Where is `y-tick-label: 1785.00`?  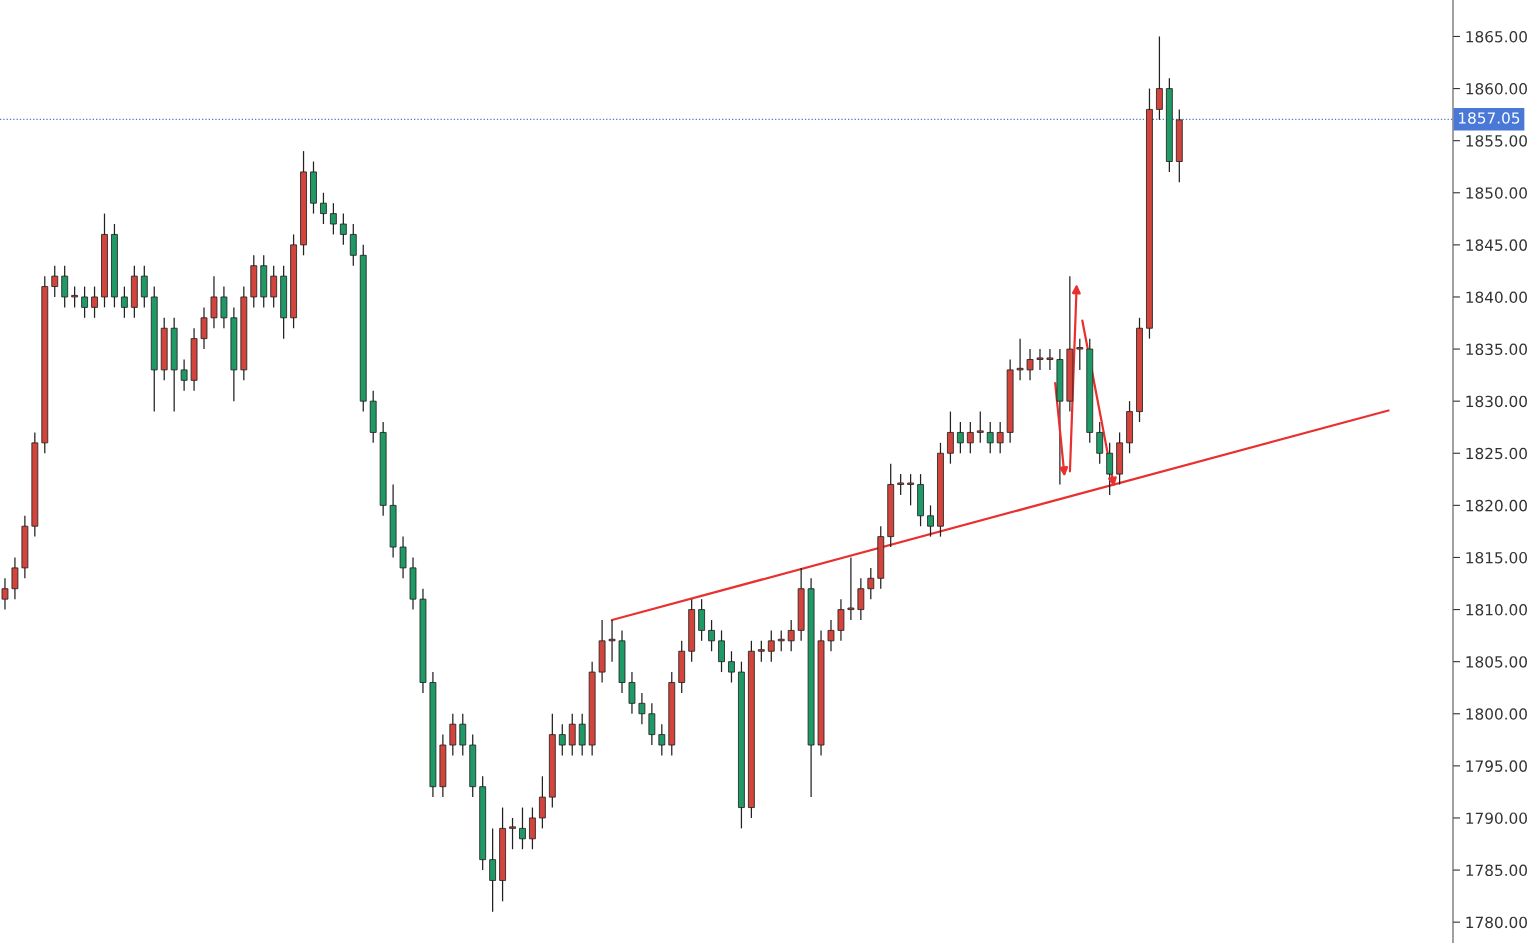 y-tick-label: 1785.00 is located at coordinates (1496, 870).